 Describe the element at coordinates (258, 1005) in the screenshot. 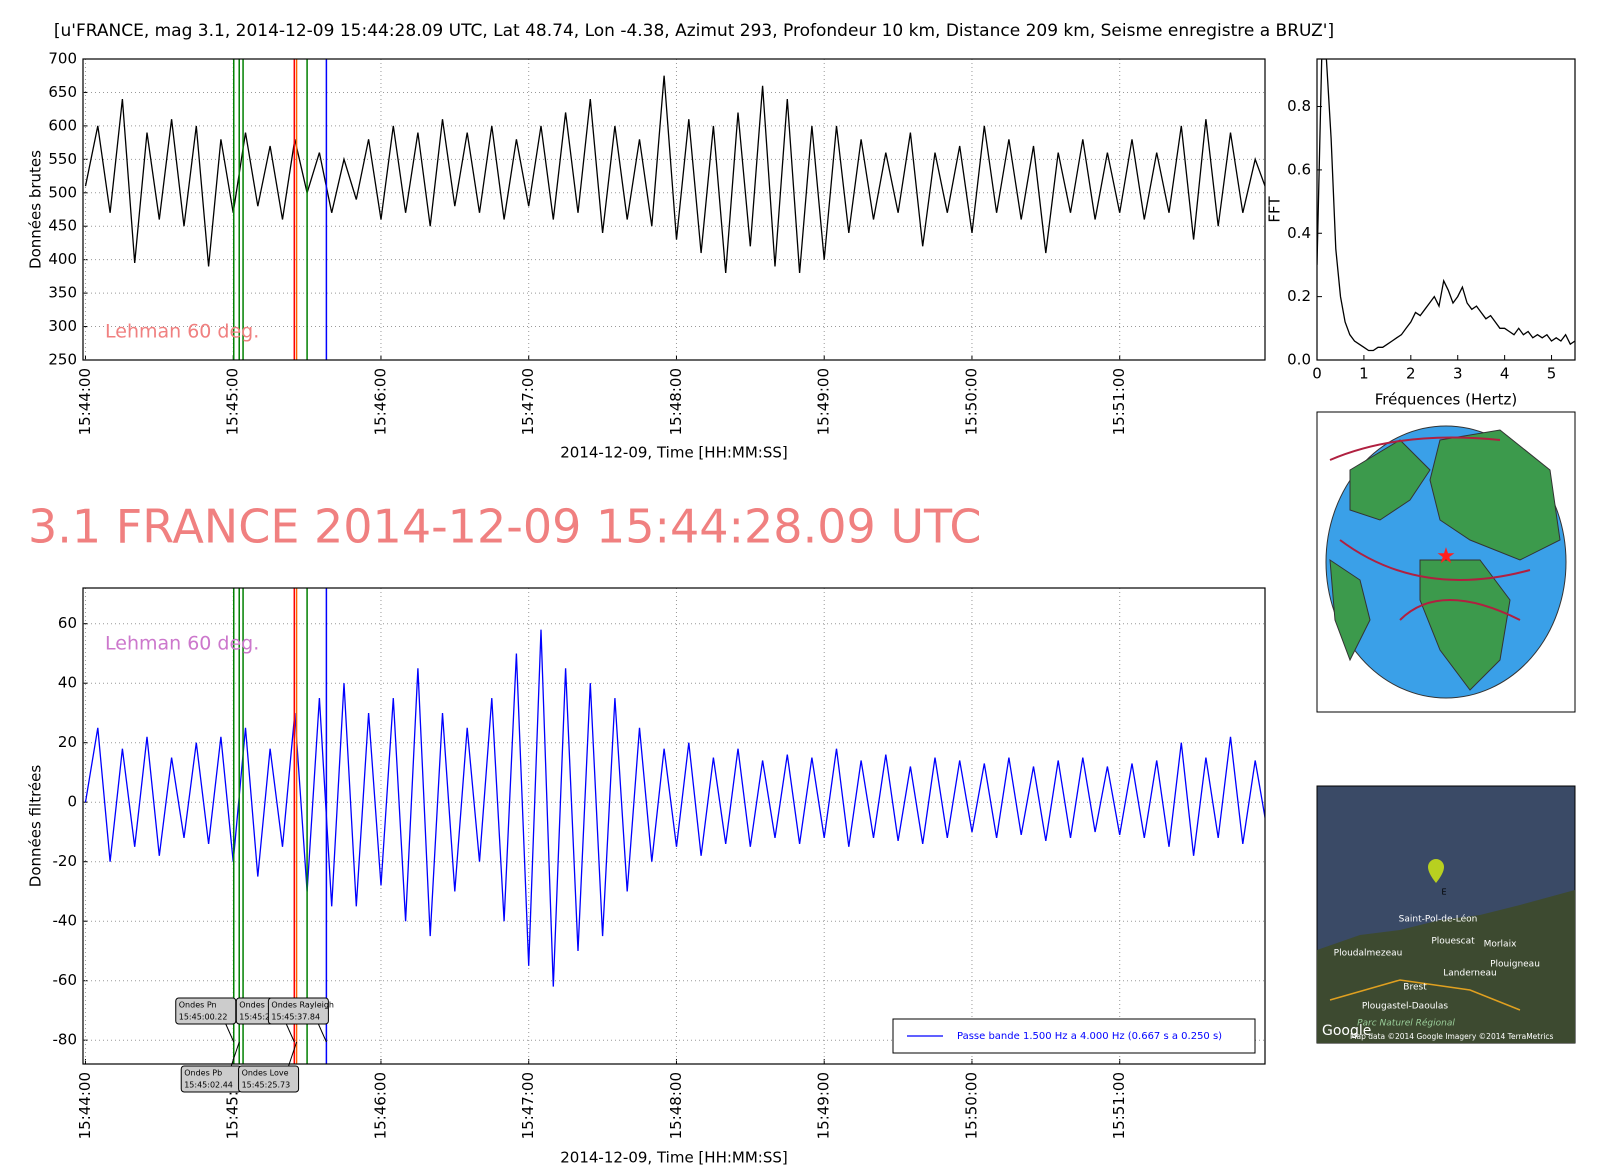

I see `annotation-label: Ondes Sn` at that location.